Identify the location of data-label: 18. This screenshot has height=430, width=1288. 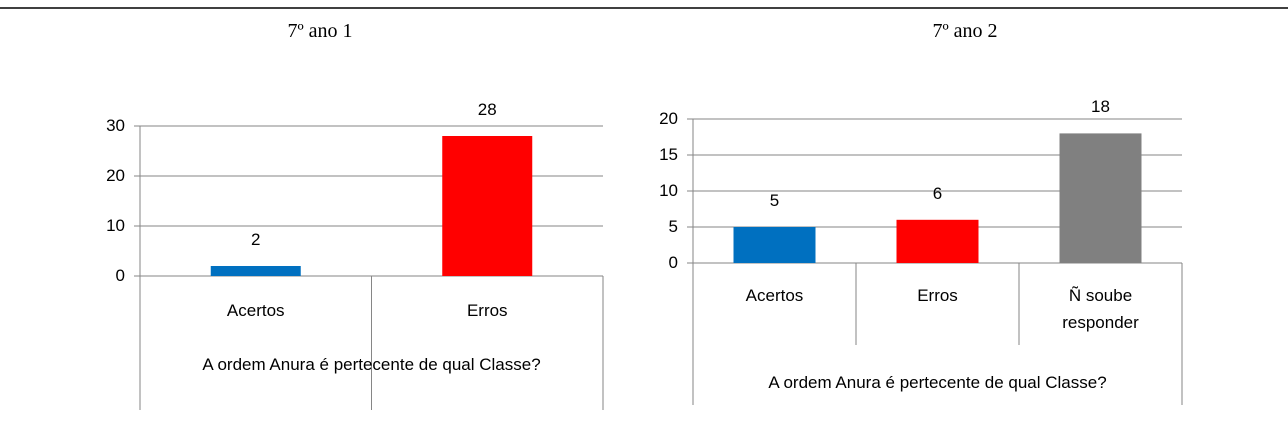
(1100, 107).